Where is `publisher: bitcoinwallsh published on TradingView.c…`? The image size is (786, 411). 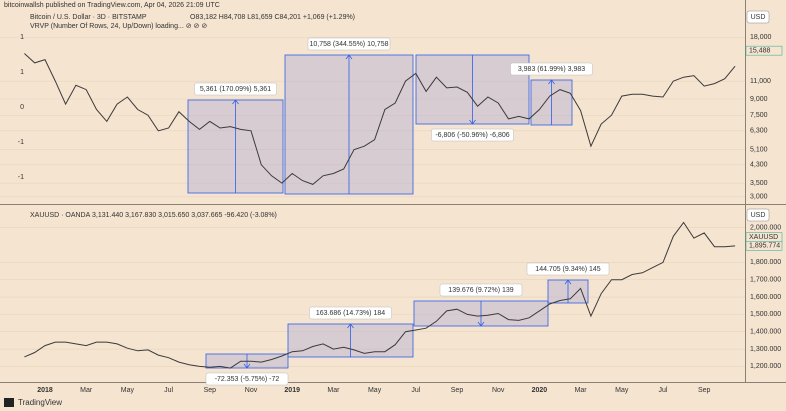
publisher: bitcoinwallsh published on TradingView.c… is located at coordinates (112, 5).